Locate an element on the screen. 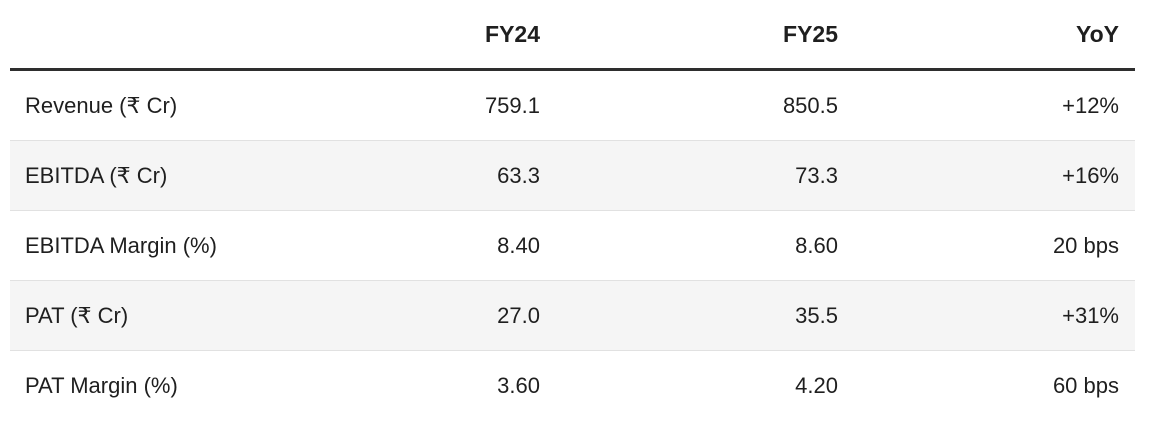  row-label: Revenue (₹ Cr) is located at coordinates (101, 105).